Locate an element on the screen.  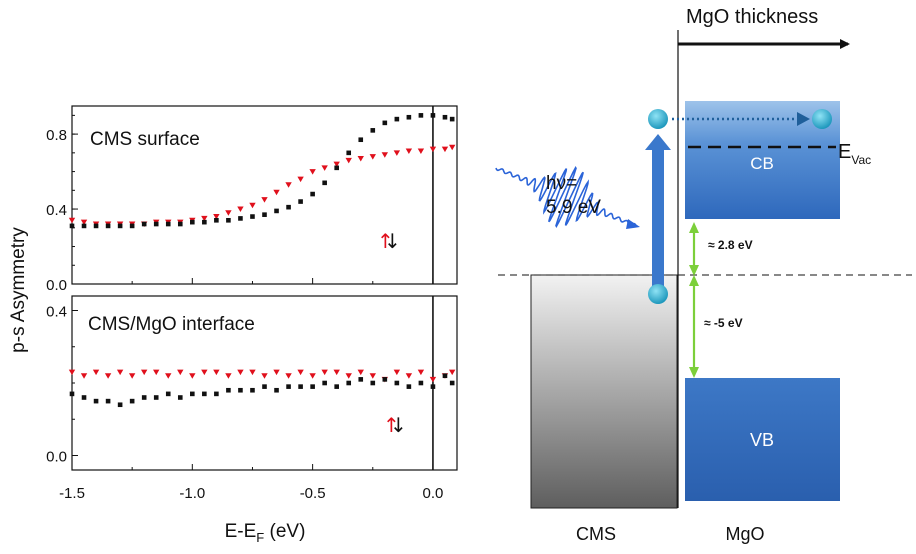
chart-top-frame is located at coordinates (264, 195).